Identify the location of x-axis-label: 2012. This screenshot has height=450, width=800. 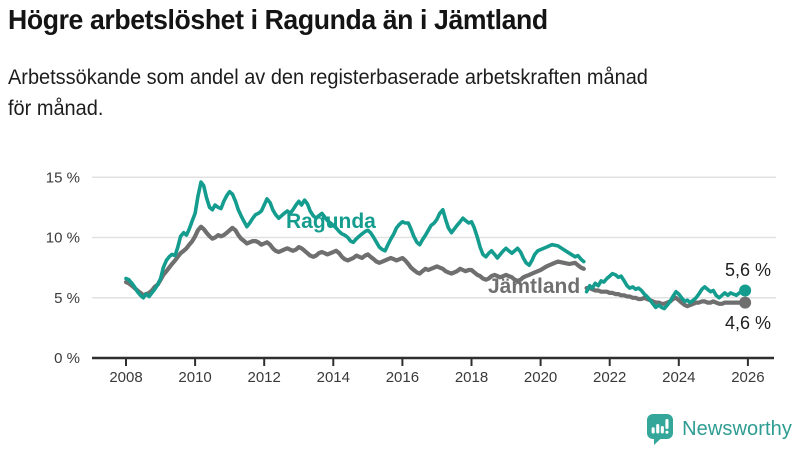
(264, 377).